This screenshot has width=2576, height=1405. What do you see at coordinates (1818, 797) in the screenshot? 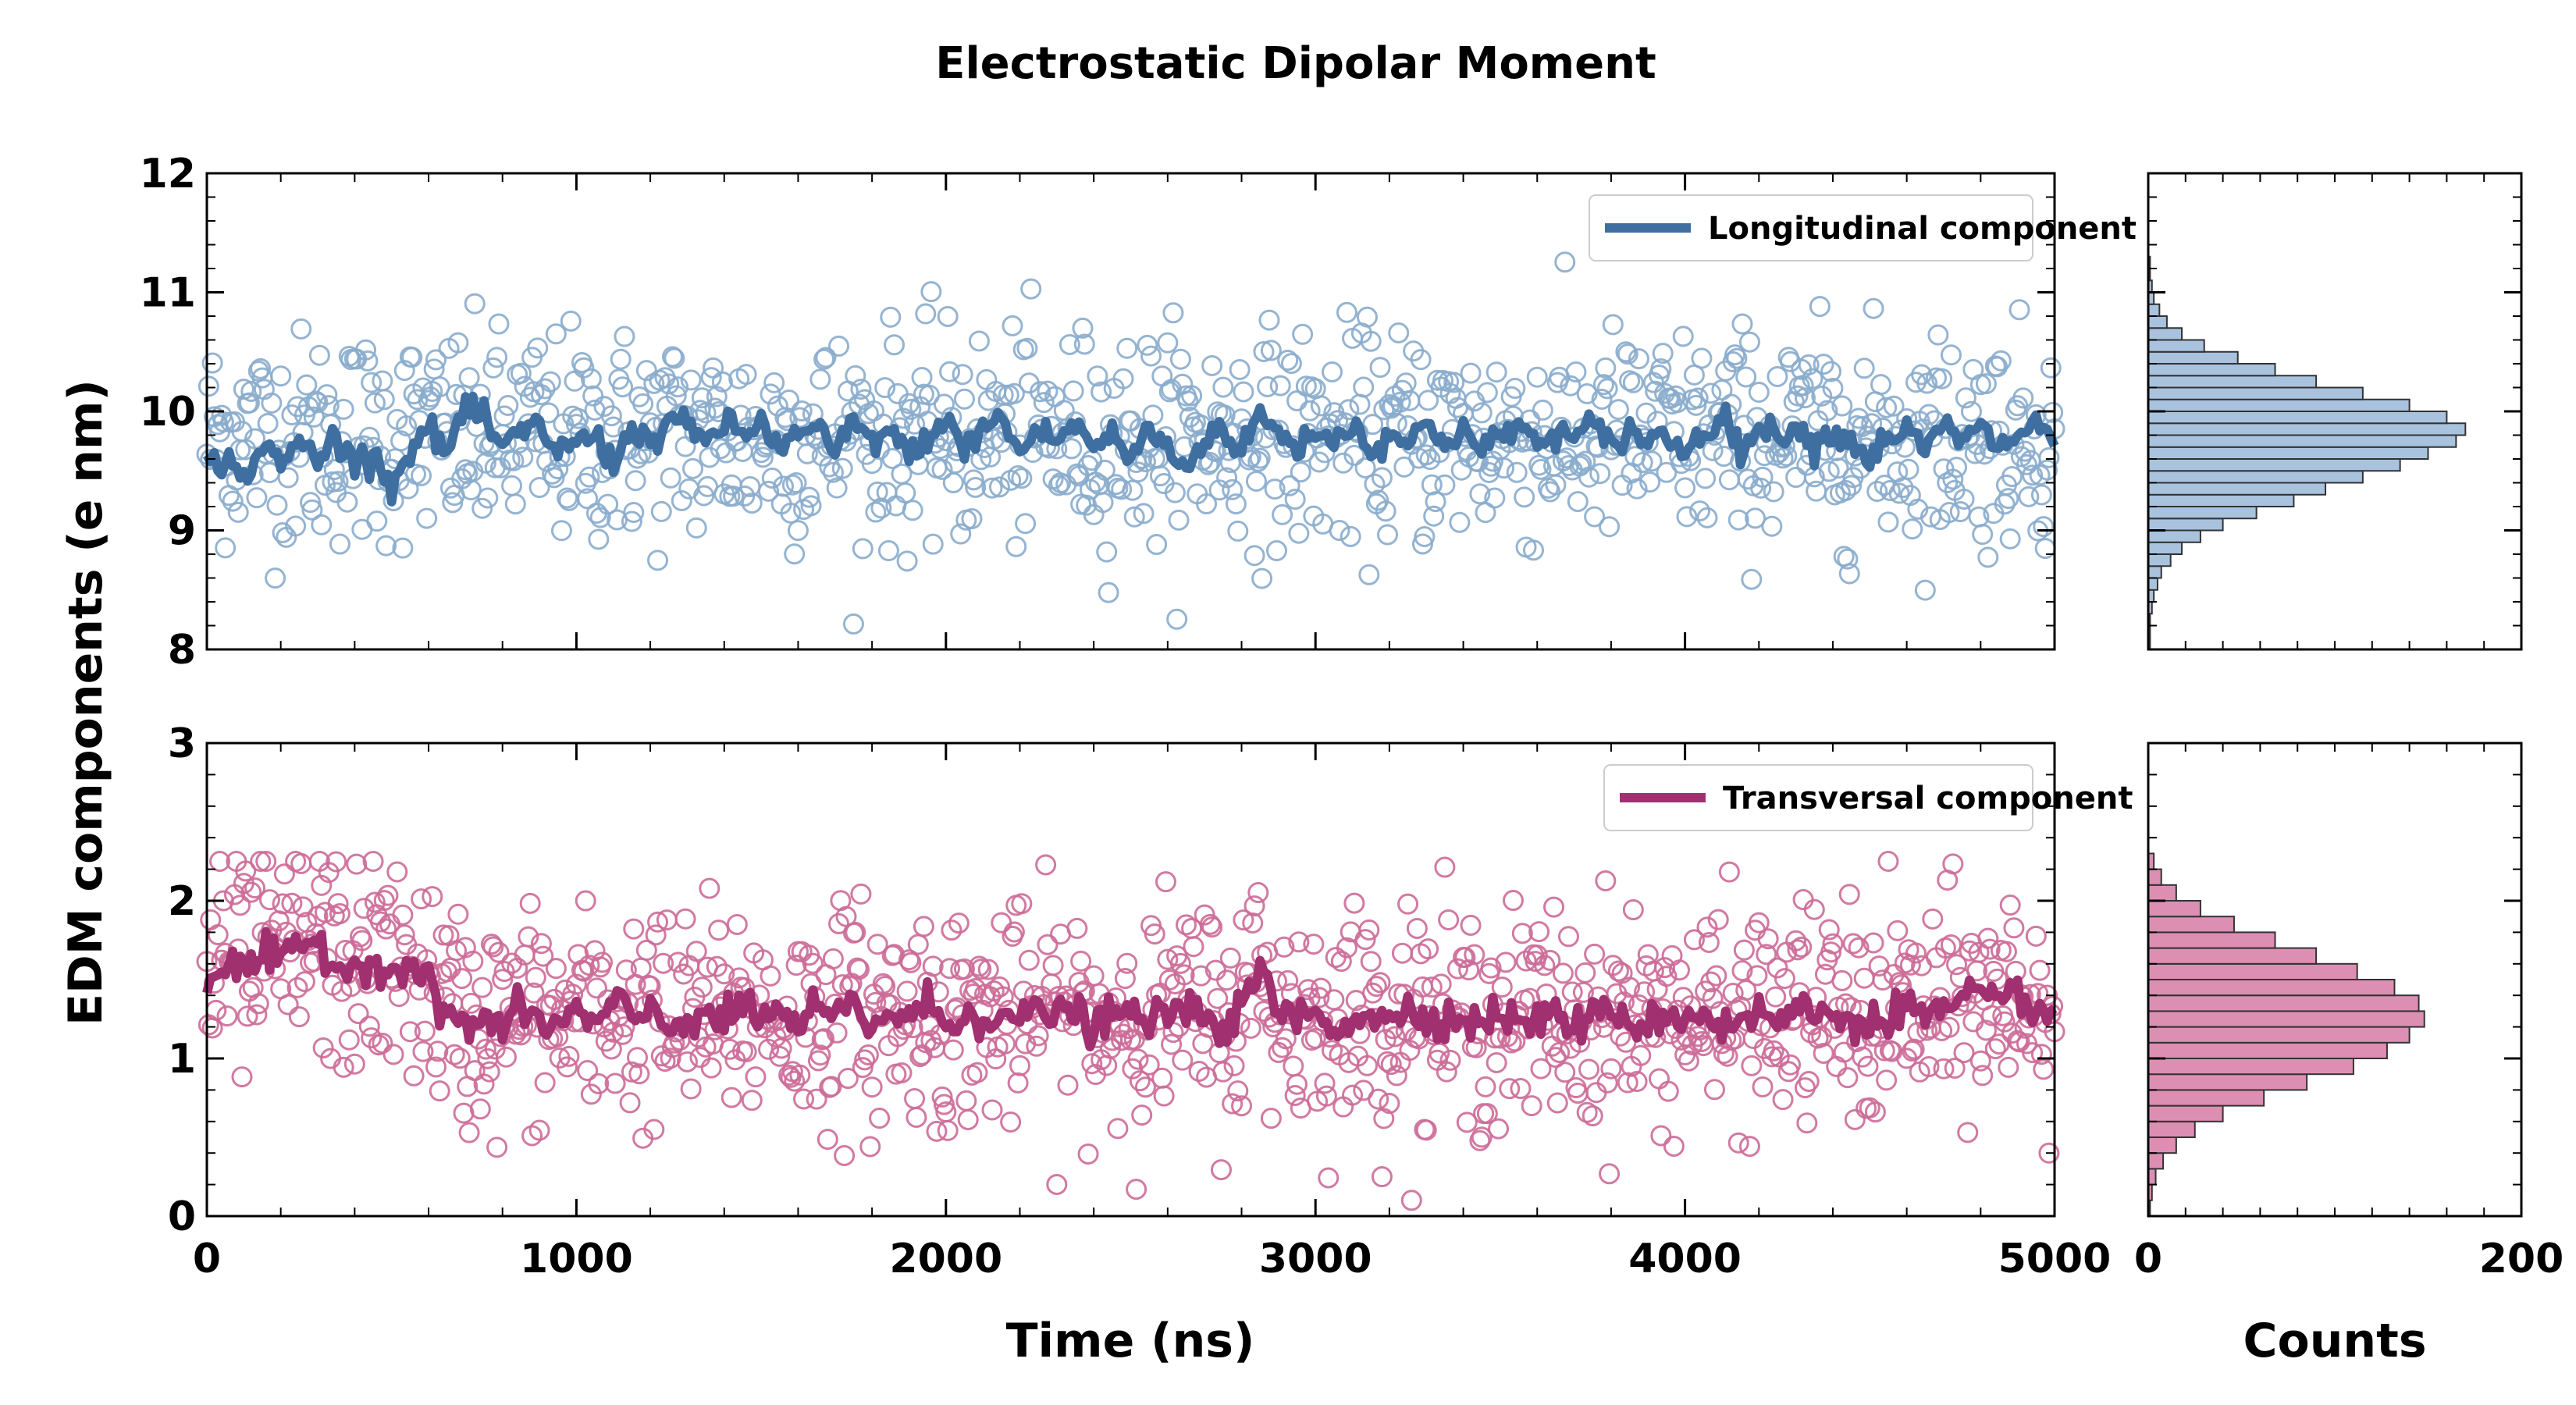
I see `transversal-legend-box` at bounding box center [1818, 797].